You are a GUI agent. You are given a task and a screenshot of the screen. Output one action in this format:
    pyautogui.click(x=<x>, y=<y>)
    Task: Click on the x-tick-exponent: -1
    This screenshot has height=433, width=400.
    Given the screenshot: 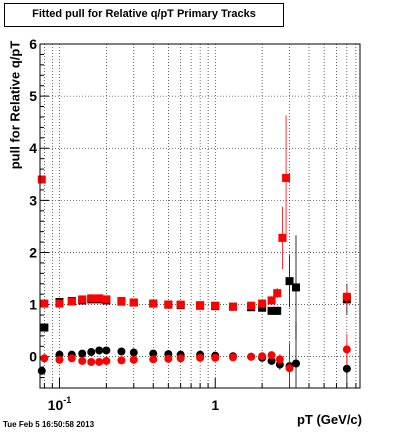 What is the action you would take?
    pyautogui.click(x=67, y=400)
    